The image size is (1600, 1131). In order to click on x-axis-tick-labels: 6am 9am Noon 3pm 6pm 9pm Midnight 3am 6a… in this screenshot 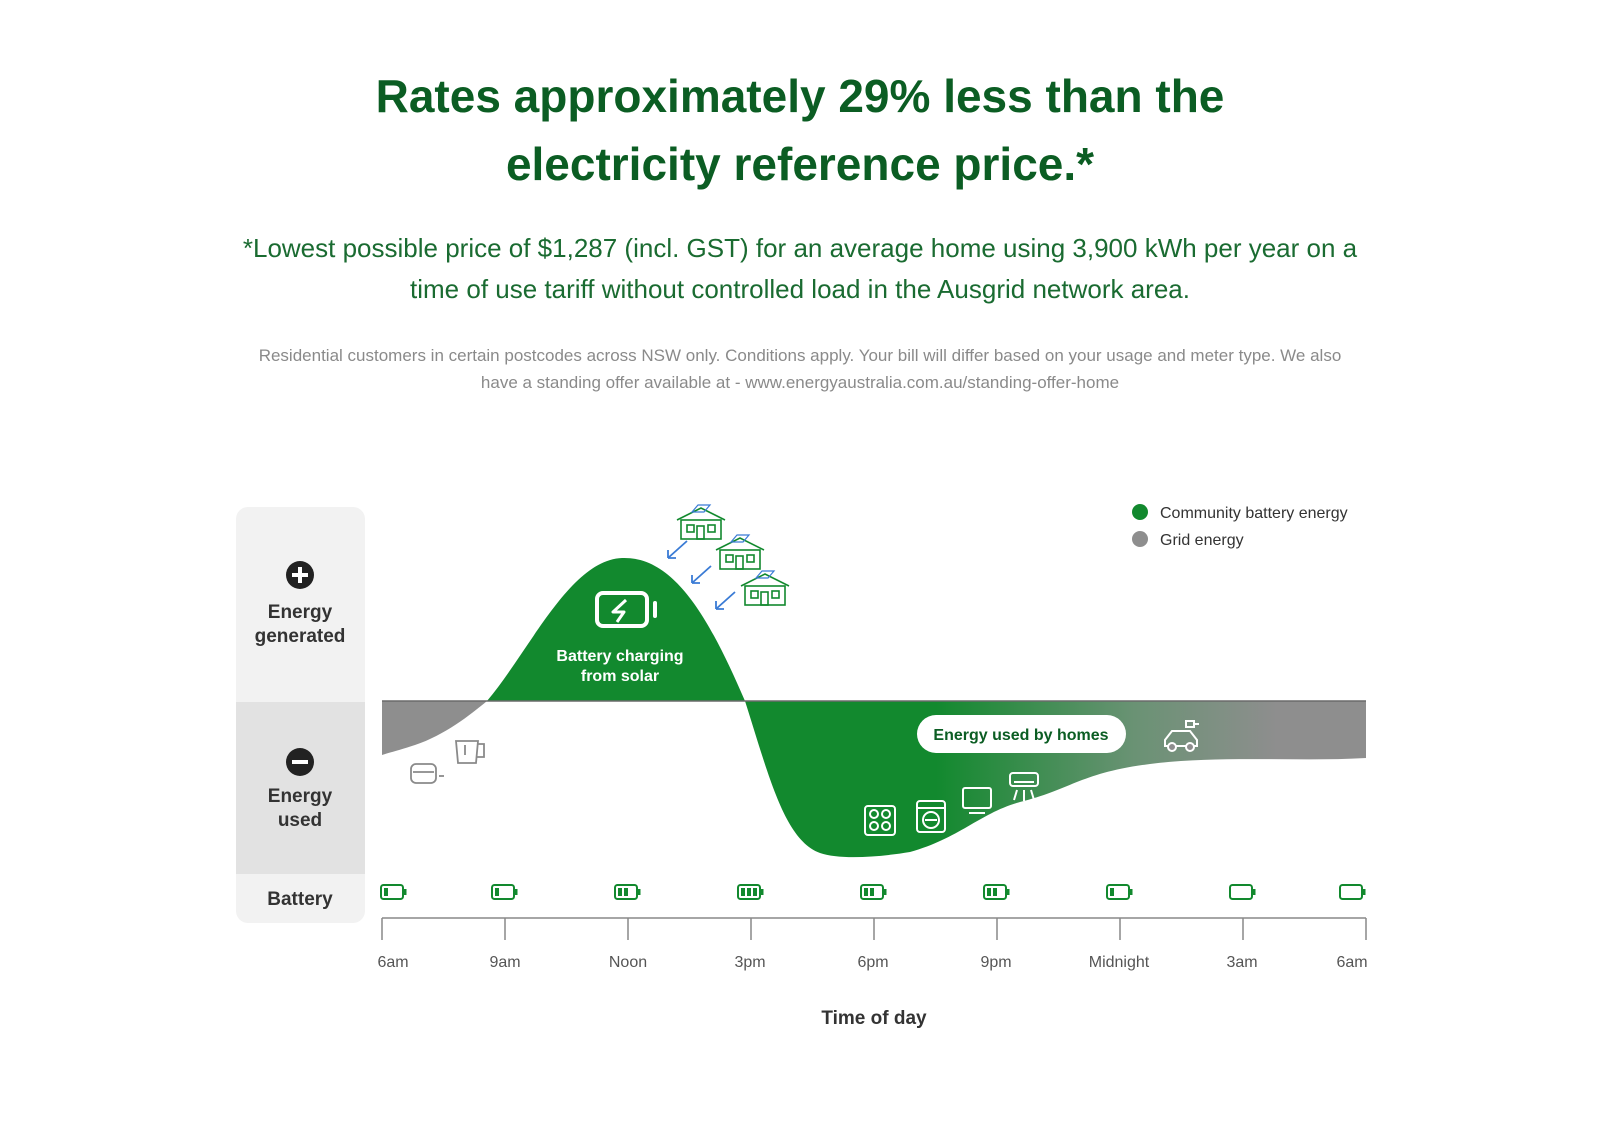, I will do `click(872, 962)`.